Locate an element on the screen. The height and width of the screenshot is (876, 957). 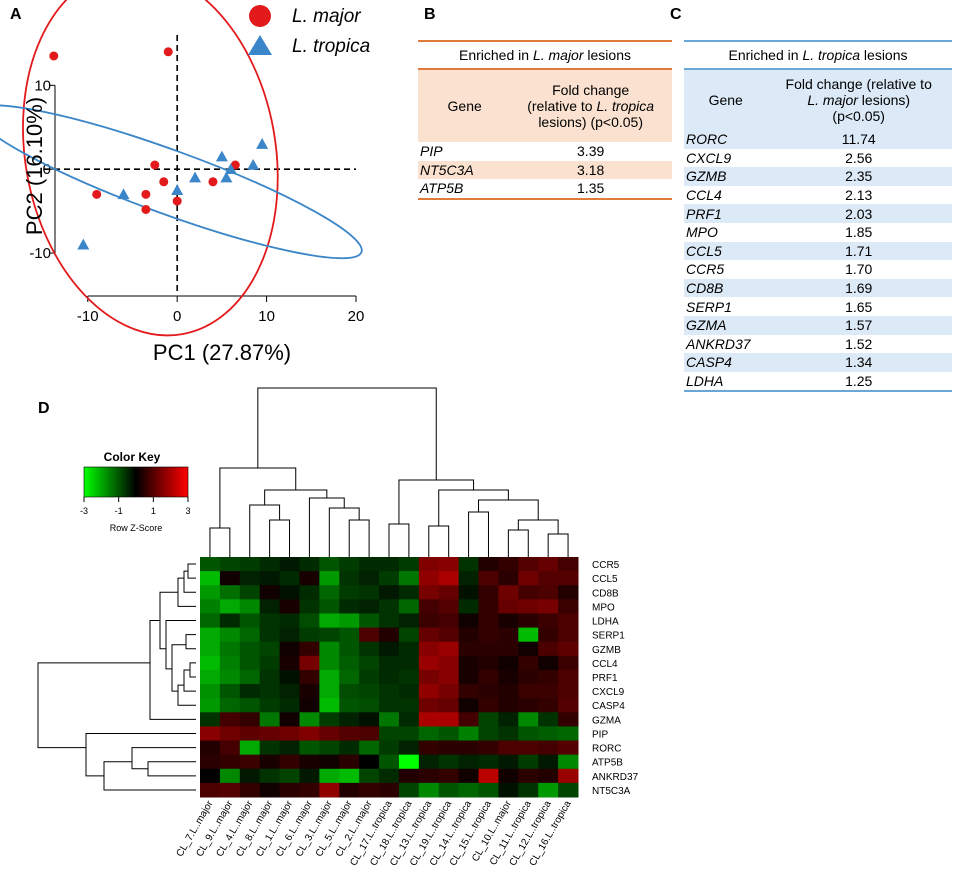
pca-ytick-label: -10 is located at coordinates (40, 253).